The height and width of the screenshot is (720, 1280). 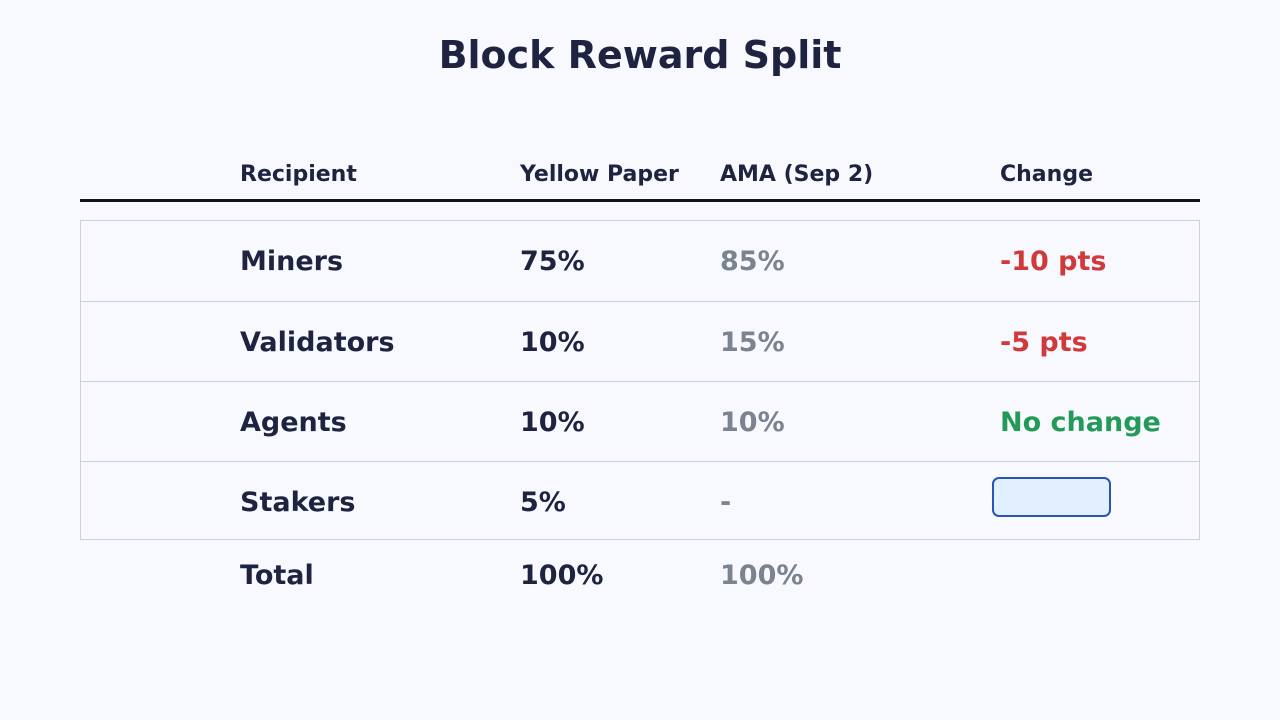 What do you see at coordinates (640, 55) in the screenshot?
I see `page-title: Block Reward Split` at bounding box center [640, 55].